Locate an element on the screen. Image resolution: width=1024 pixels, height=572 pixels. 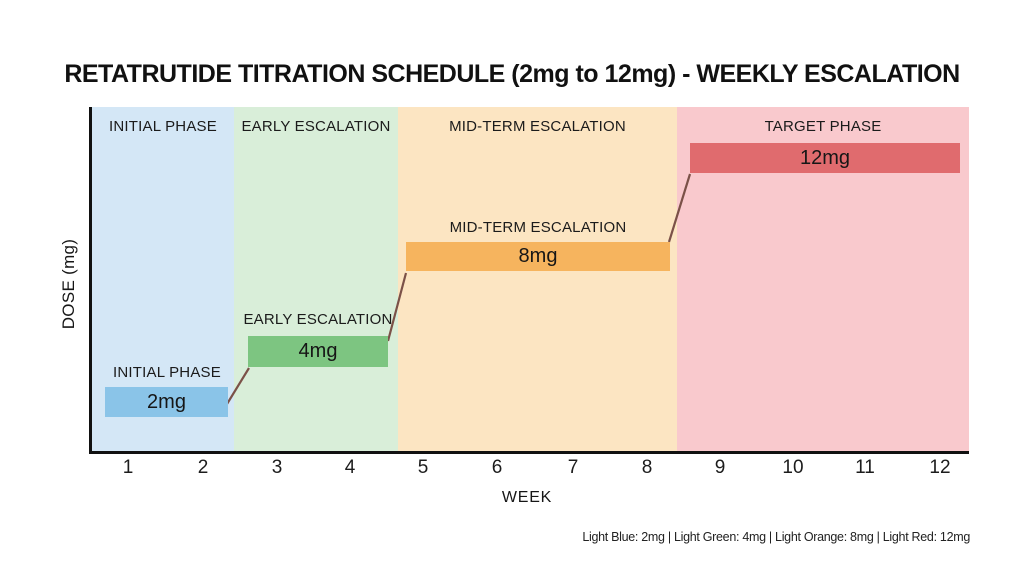
y-axis-label: DOSE (mg) is located at coordinates (68, 284).